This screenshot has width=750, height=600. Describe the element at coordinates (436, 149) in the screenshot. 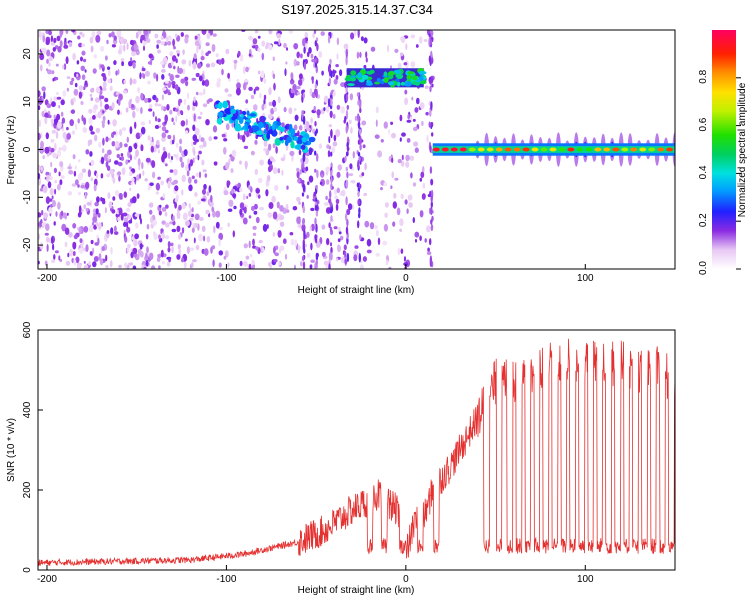

I see `line-peak` at that location.